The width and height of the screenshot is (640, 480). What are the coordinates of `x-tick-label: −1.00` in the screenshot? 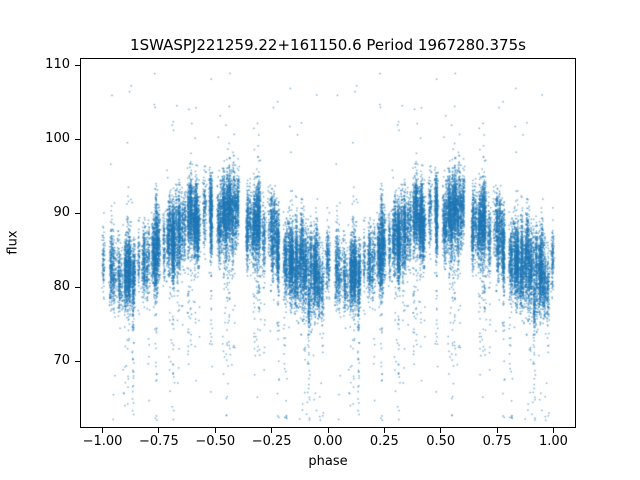 It's located at (102, 441).